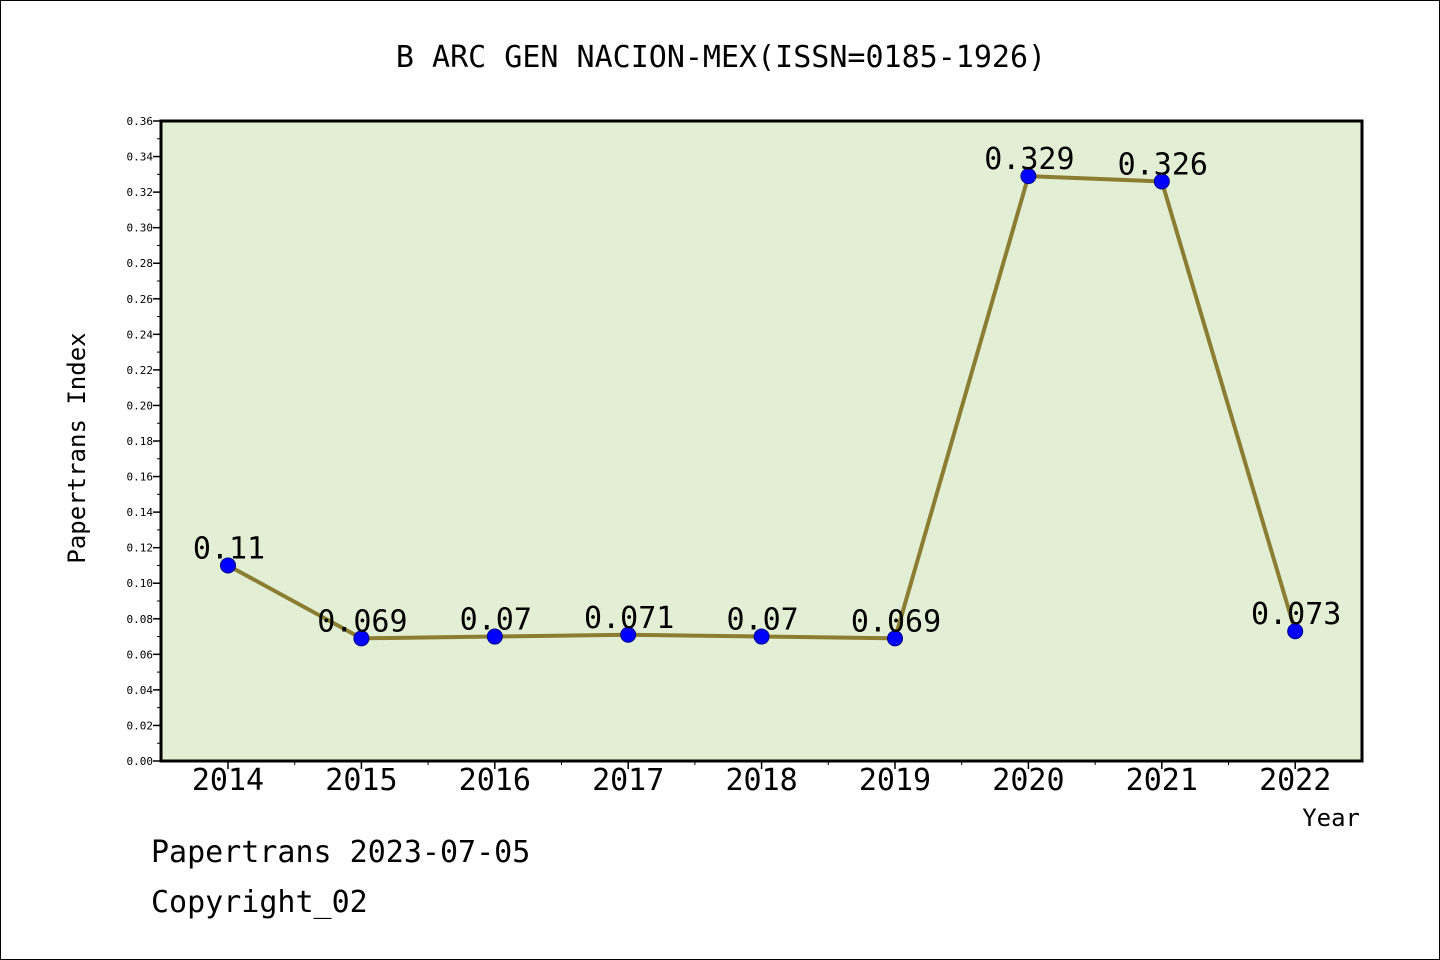  Describe the element at coordinates (341, 852) in the screenshot. I see `footer-date-line: Papertrans 2023-07-05` at that location.